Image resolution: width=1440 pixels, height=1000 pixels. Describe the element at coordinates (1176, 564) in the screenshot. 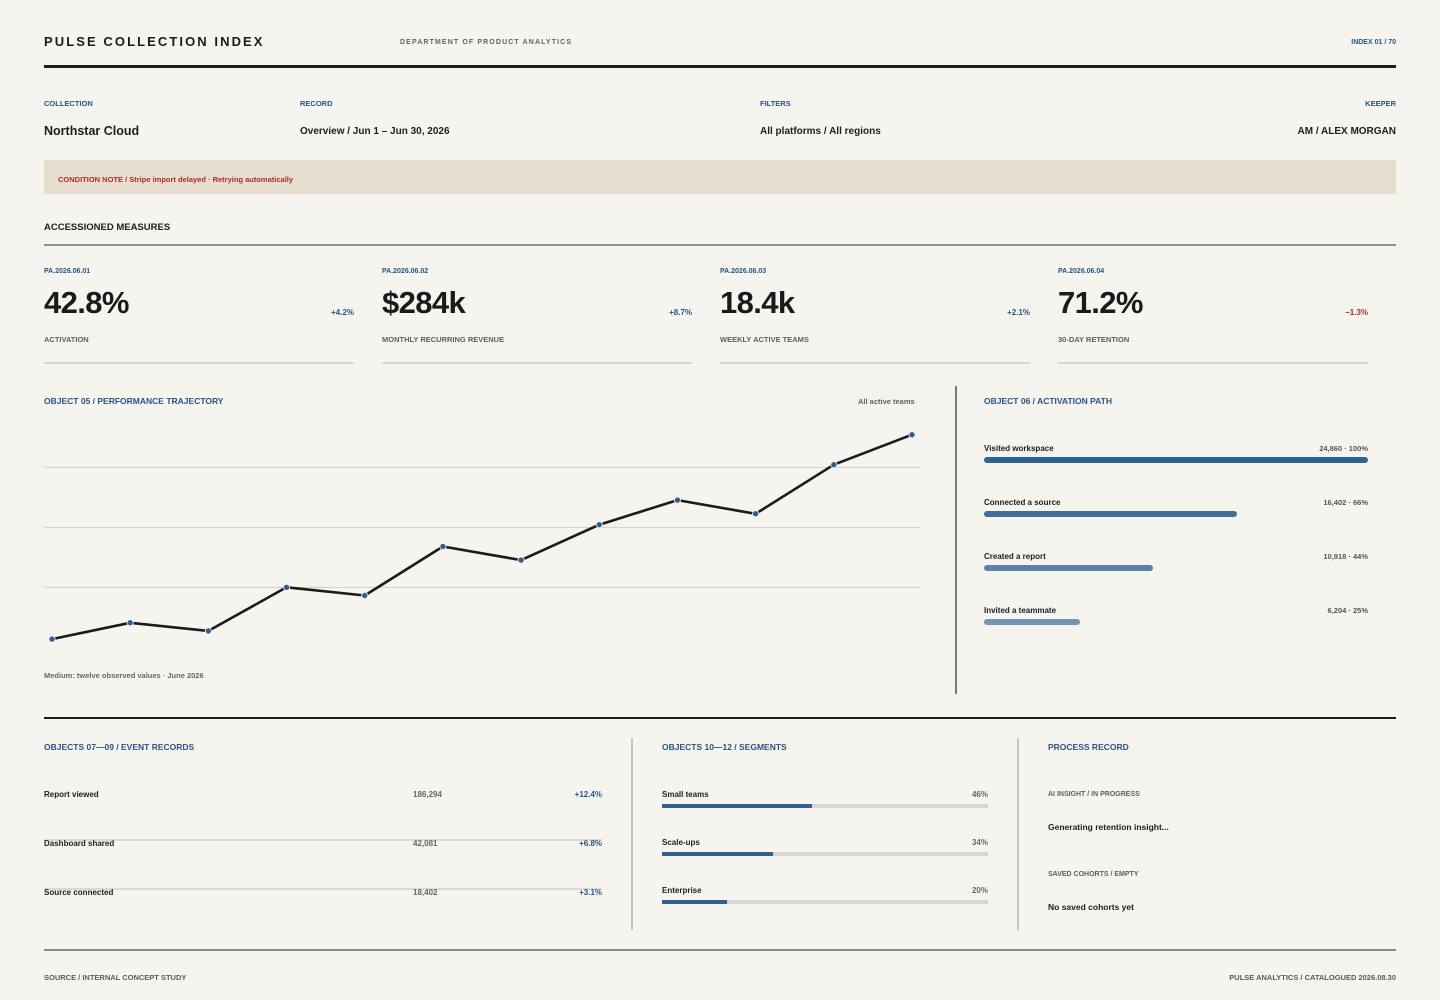

I see `activation-step: Created a report 10,918 · 44%` at that location.